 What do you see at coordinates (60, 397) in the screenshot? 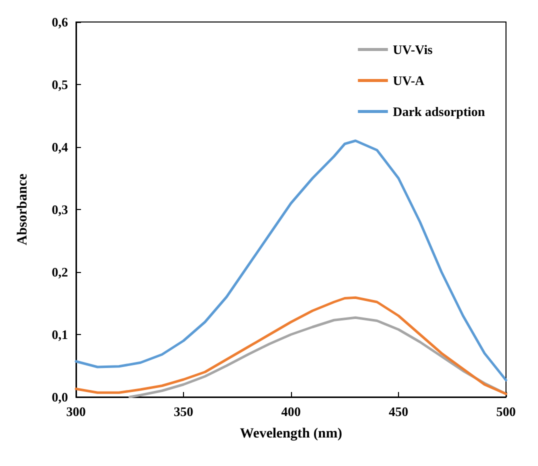
I see `y-tick-label: 0,0` at bounding box center [60, 397].